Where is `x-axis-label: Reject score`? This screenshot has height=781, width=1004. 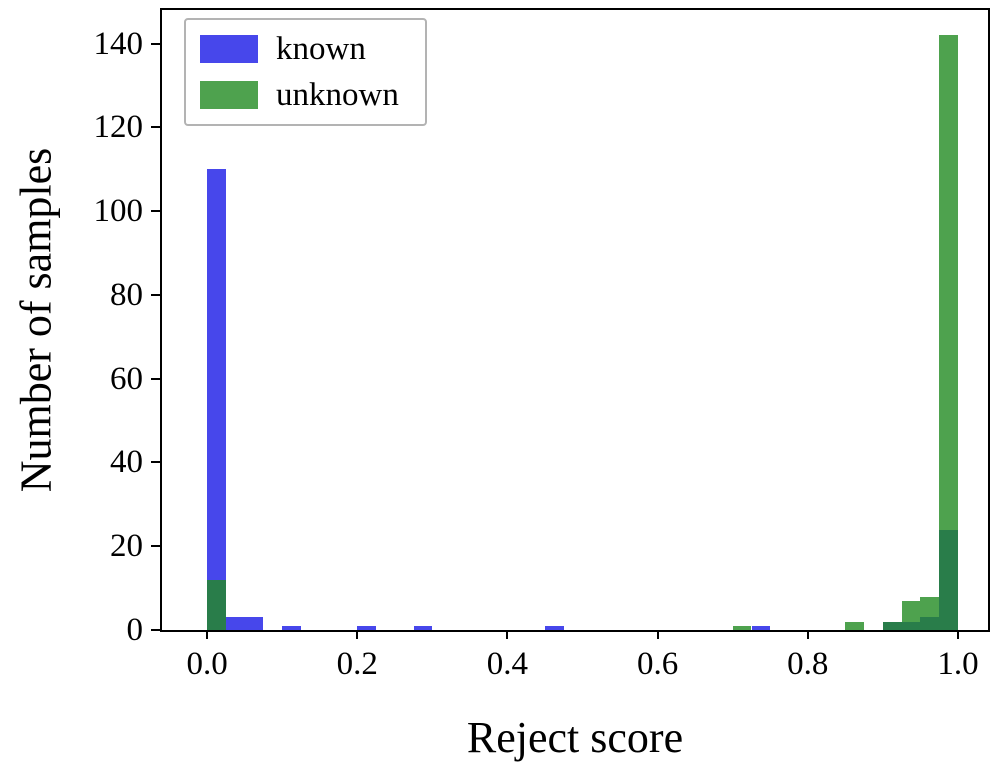 x-axis-label: Reject score is located at coordinates (575, 737).